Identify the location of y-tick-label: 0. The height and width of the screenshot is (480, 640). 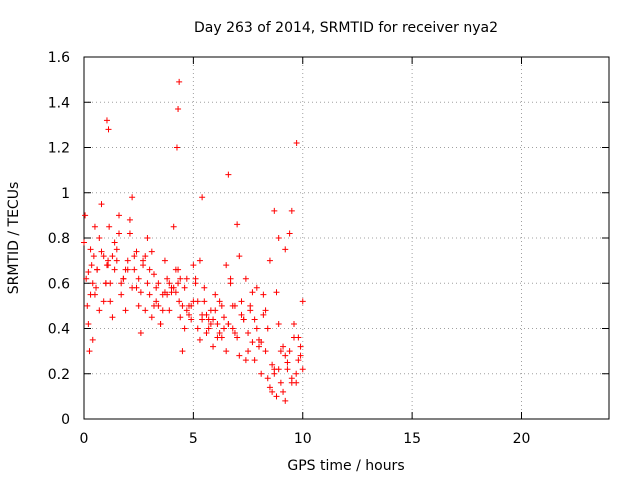
(65, 420).